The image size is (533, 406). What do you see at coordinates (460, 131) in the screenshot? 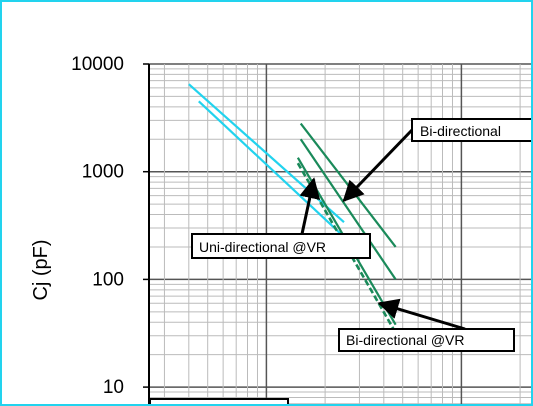
I see `annotation-label: Bi-directional` at bounding box center [460, 131].